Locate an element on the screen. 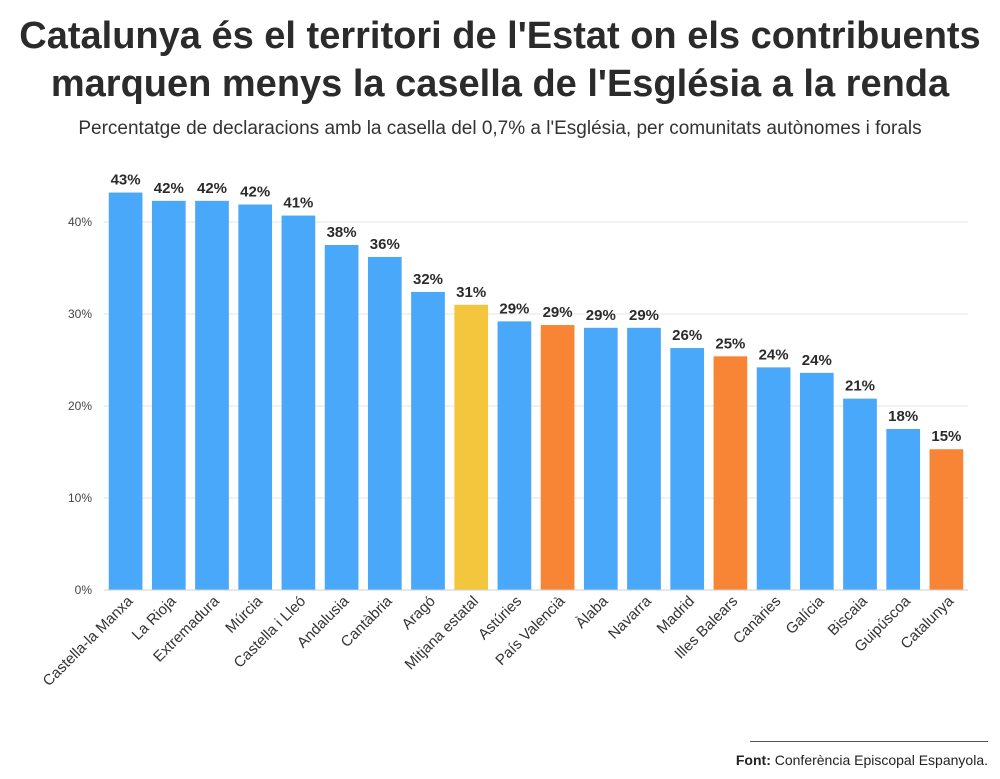 This screenshot has height=779, width=1000. data-label: 31% is located at coordinates (471, 292).